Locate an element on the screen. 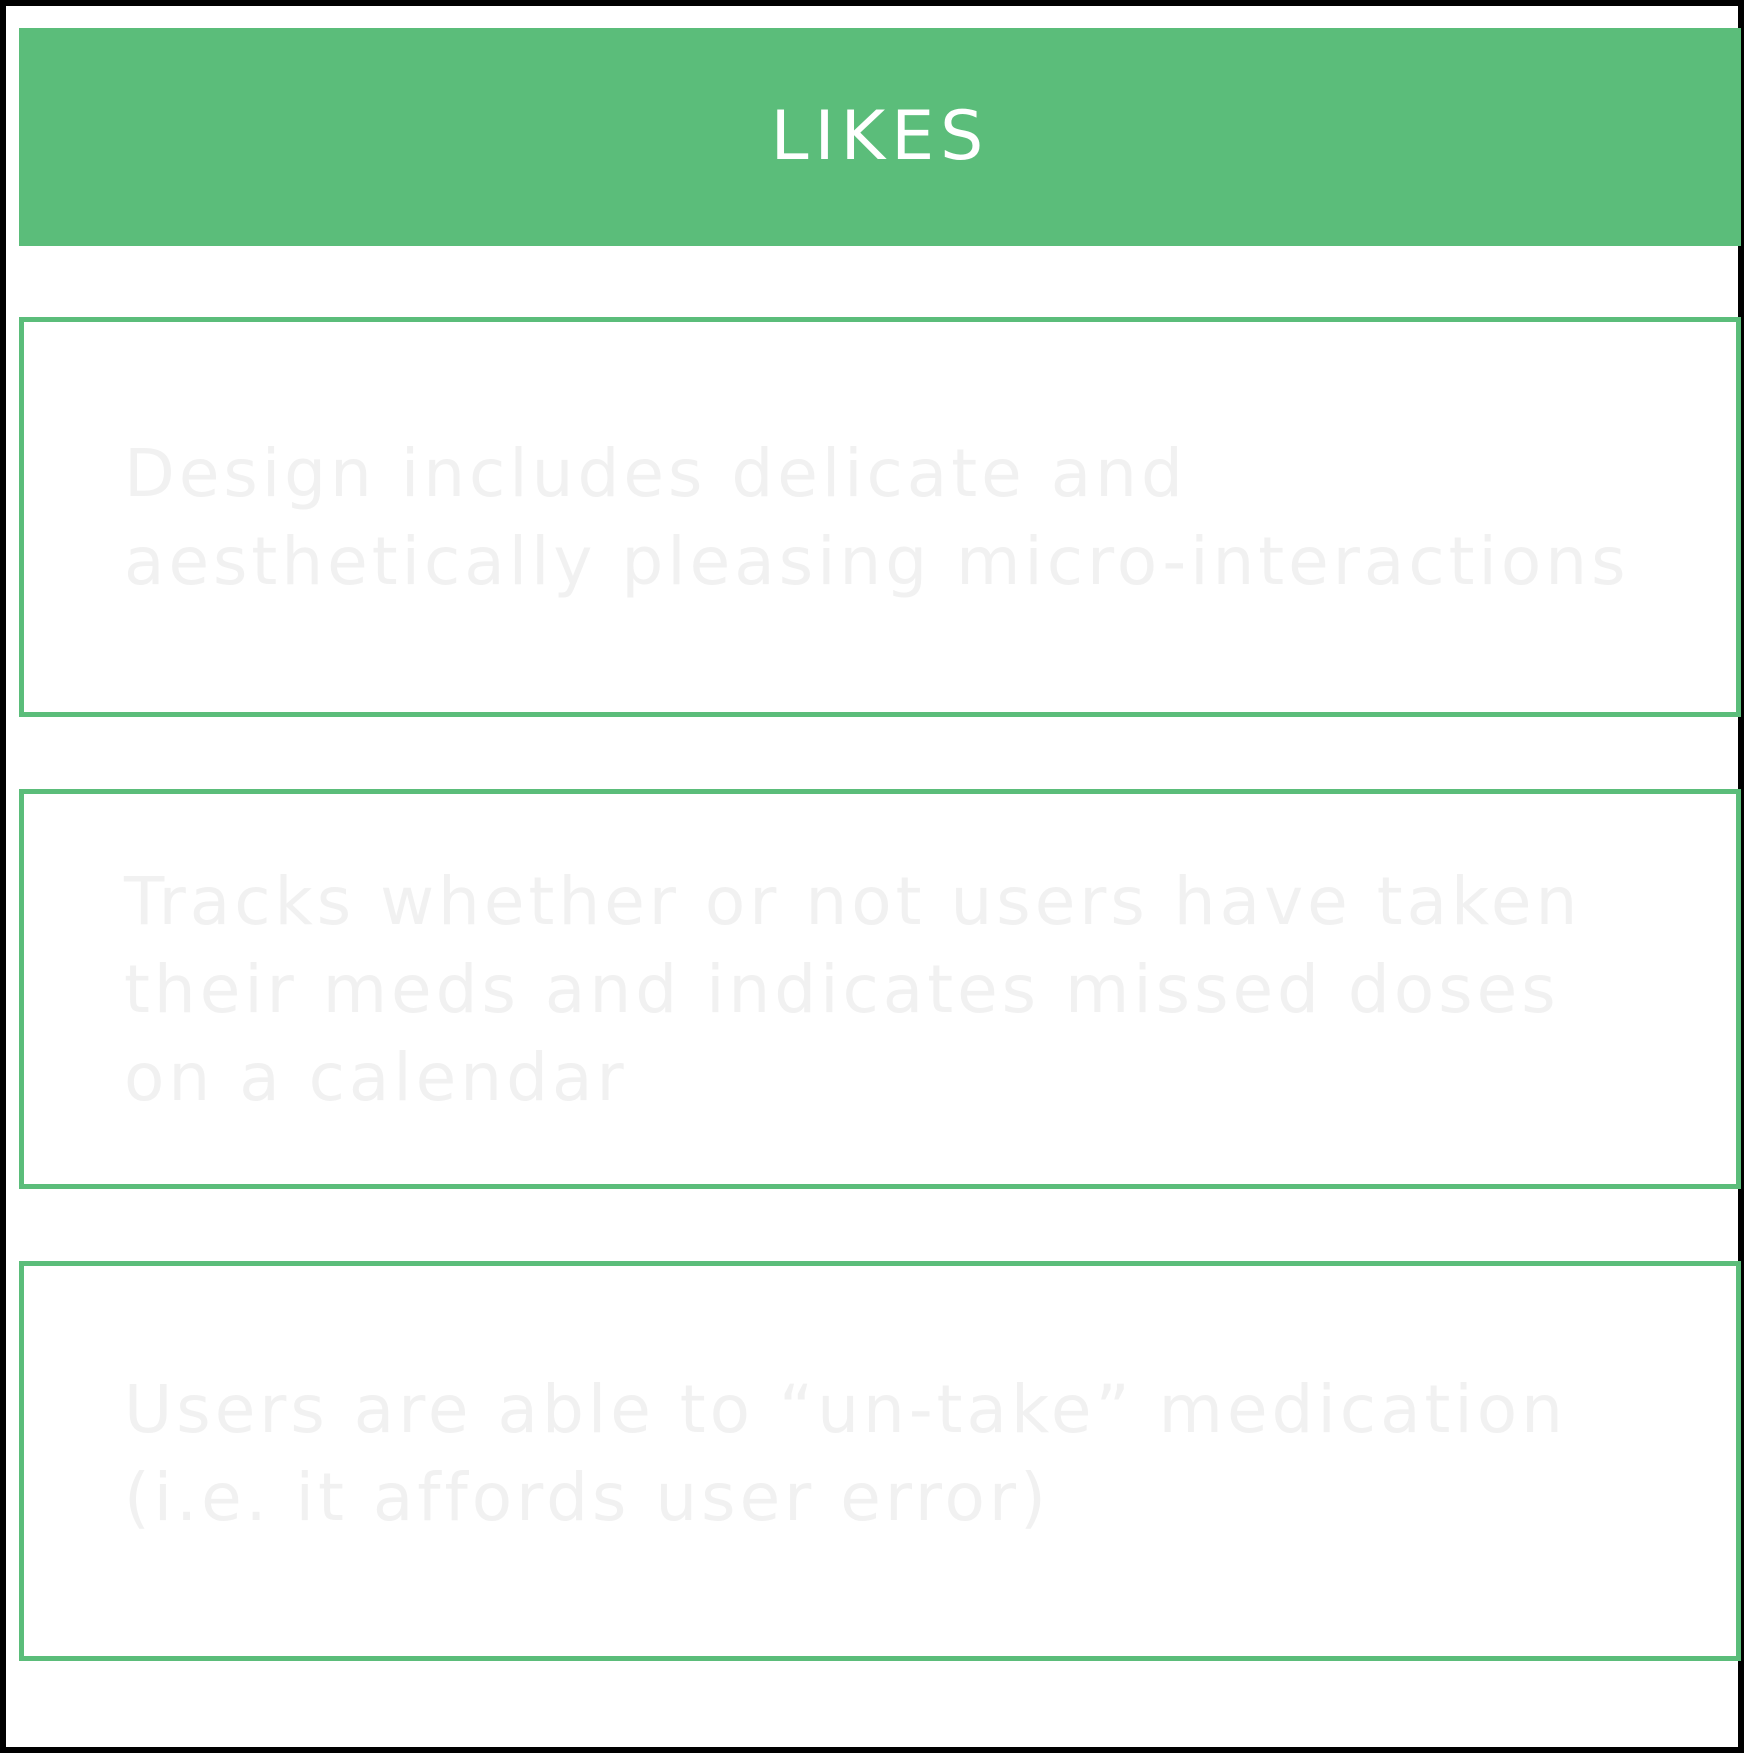  likes-title: LIKES is located at coordinates (880, 137).